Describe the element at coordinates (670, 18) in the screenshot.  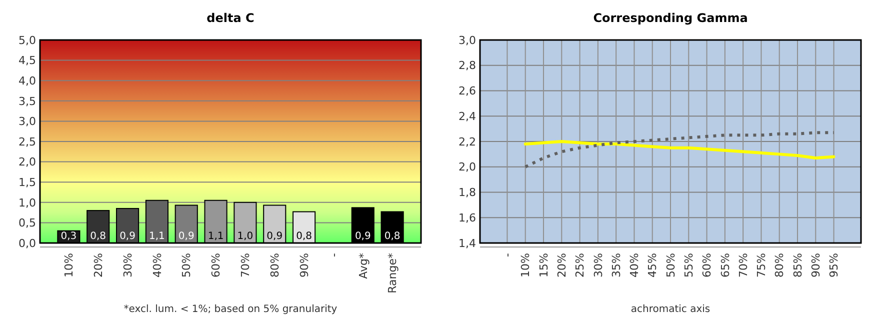
I see `chart-title: Corresponding Gamma` at that location.